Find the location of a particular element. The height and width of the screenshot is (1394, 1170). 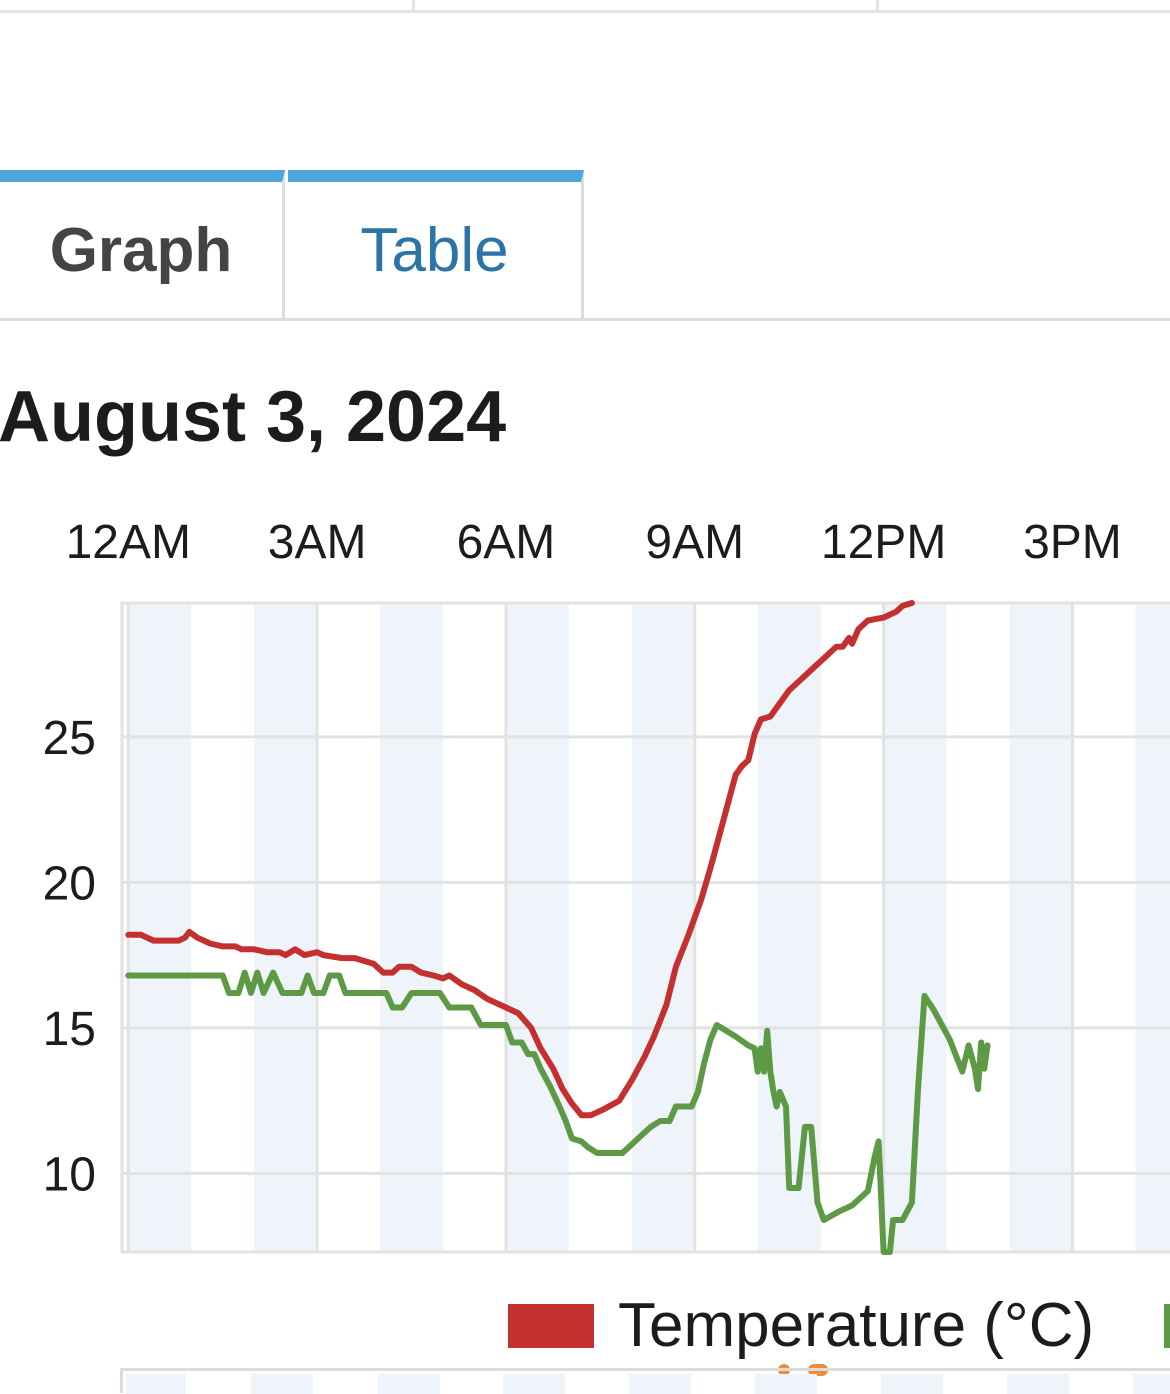

x-tick-label: 6AM is located at coordinates (506, 542).